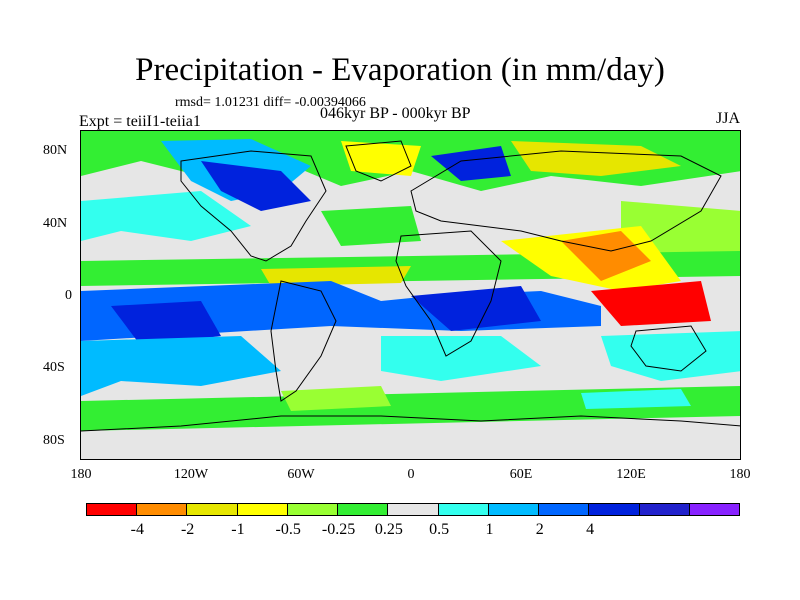 Image resolution: width=800 pixels, height=600 pixels. Describe the element at coordinates (81, 474) in the screenshot. I see `lon-label-180w: 180` at that location.